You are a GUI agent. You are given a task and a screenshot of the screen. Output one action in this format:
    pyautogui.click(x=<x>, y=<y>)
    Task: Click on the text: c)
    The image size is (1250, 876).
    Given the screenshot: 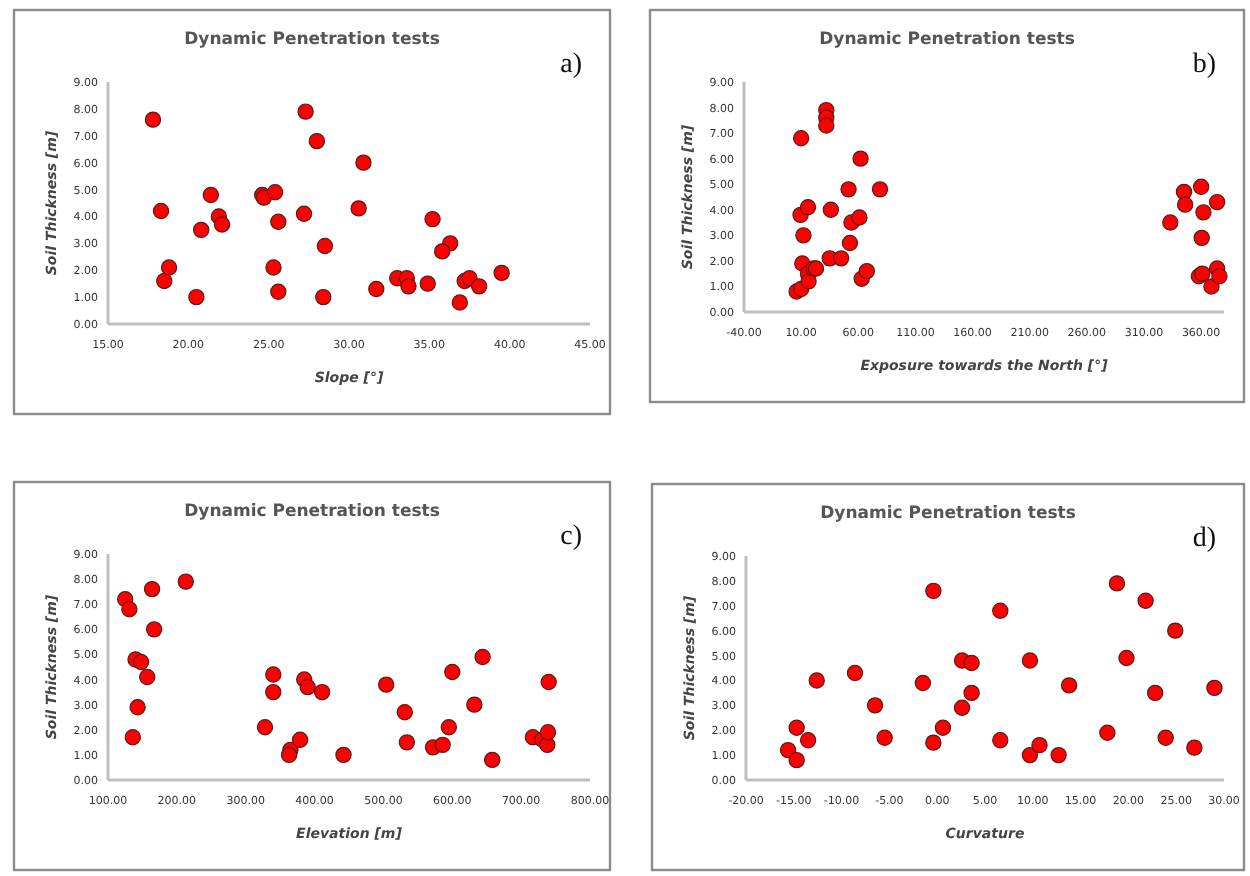 What is the action you would take?
    pyautogui.click(x=571, y=537)
    